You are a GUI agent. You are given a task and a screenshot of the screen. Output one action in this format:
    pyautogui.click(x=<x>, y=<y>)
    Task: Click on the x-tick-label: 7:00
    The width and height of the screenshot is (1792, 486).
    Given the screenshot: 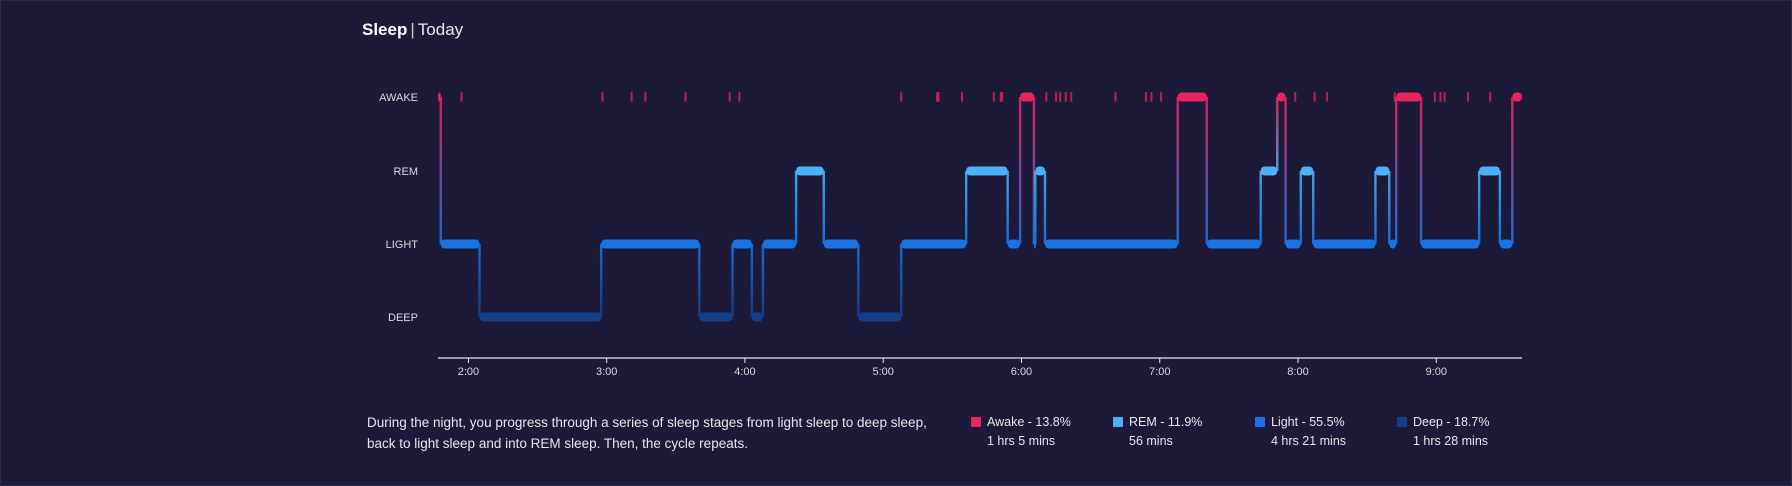 What is the action you would take?
    pyautogui.click(x=1159, y=372)
    